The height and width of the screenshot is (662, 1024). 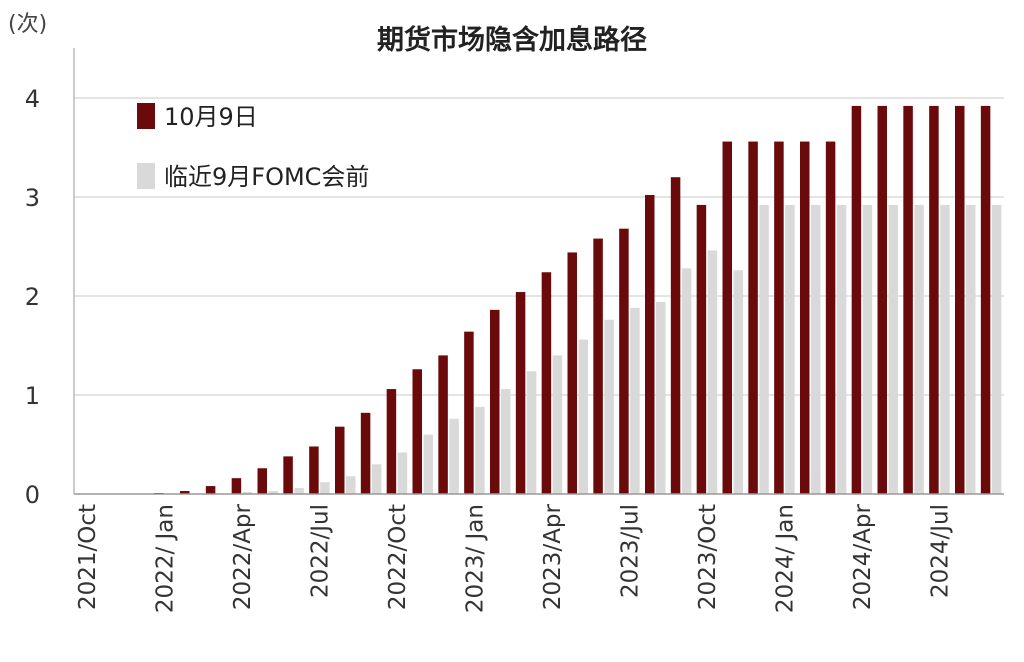 I want to click on x-tick-label: 2023/Jul, so click(x=630, y=551).